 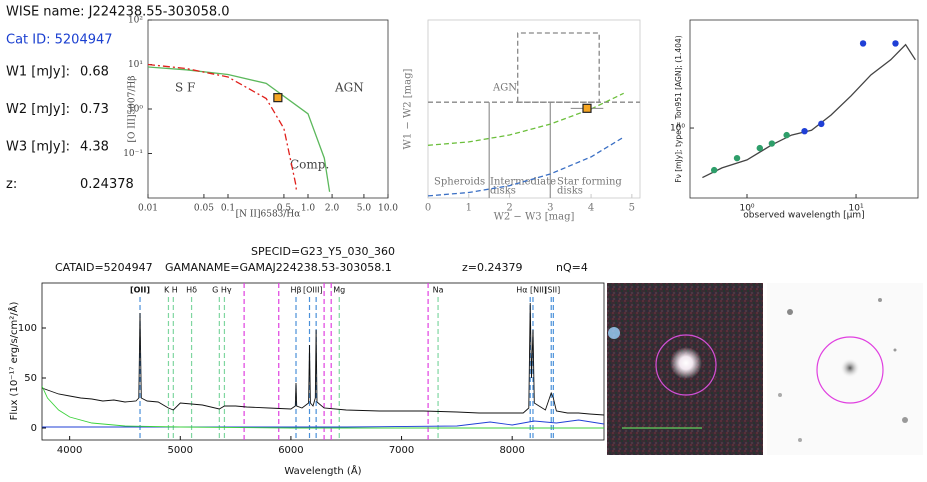 I want to click on x-tick-label: 2.0, so click(x=332, y=209).